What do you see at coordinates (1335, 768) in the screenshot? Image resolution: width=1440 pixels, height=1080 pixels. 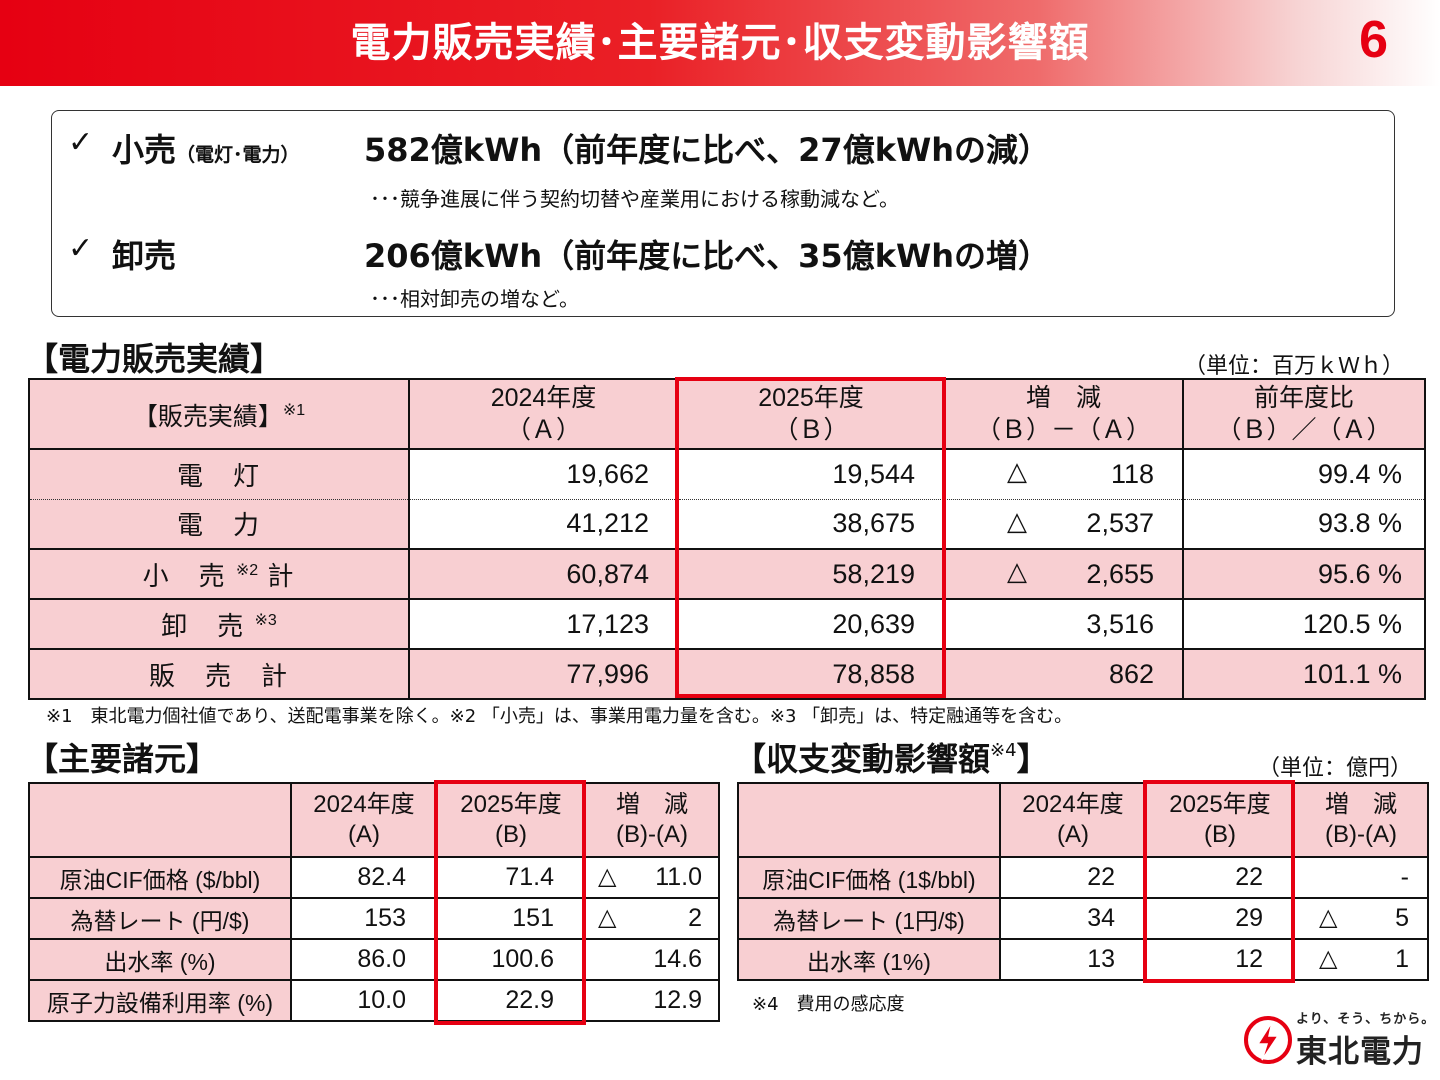 I see `impact-unit: （単位：億円）` at bounding box center [1335, 768].